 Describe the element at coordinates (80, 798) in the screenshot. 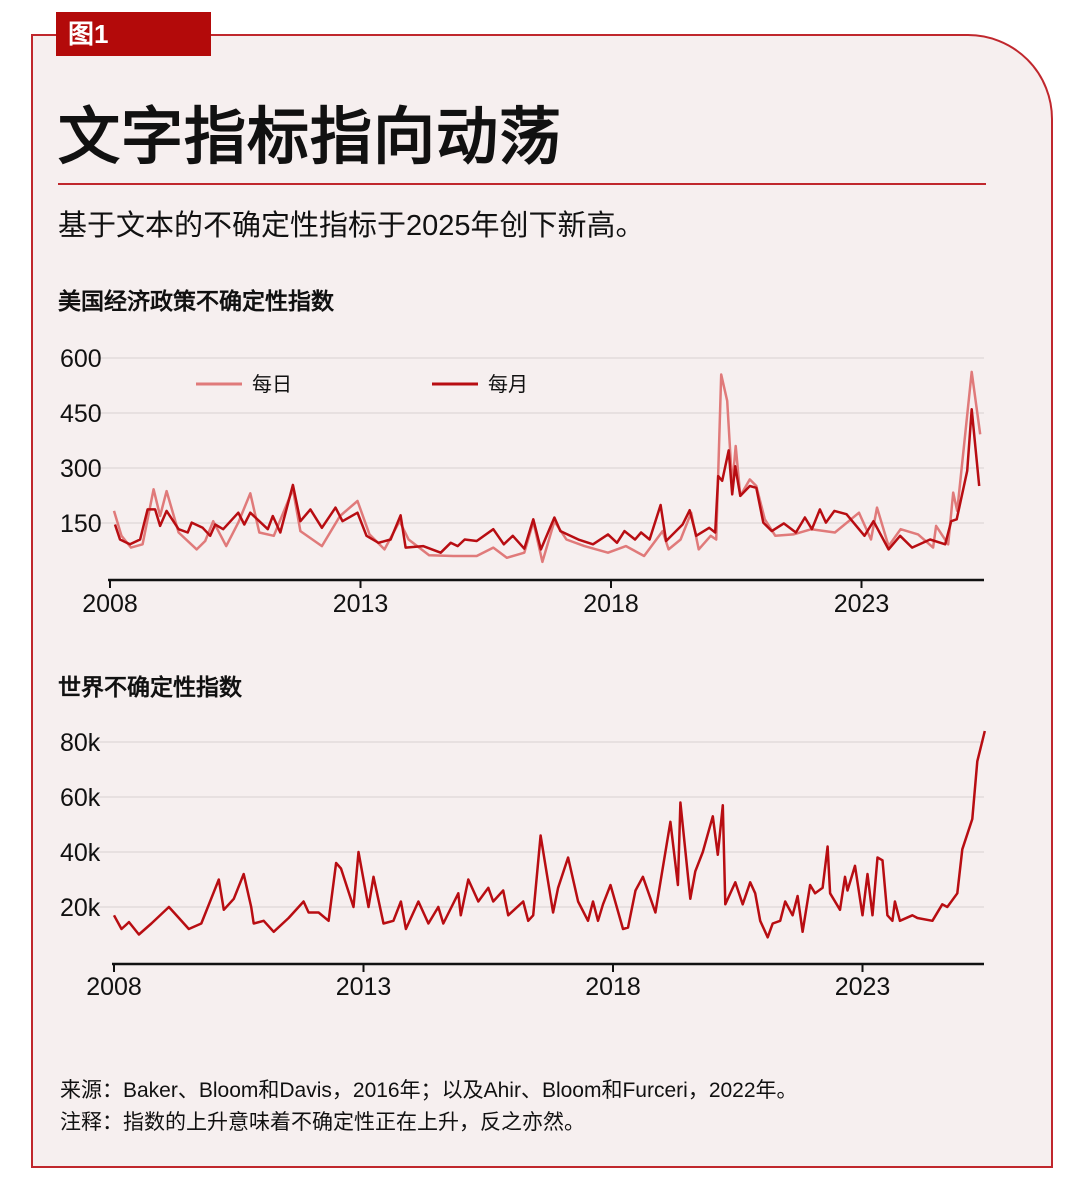

I see `y-tick-label: 60k` at that location.